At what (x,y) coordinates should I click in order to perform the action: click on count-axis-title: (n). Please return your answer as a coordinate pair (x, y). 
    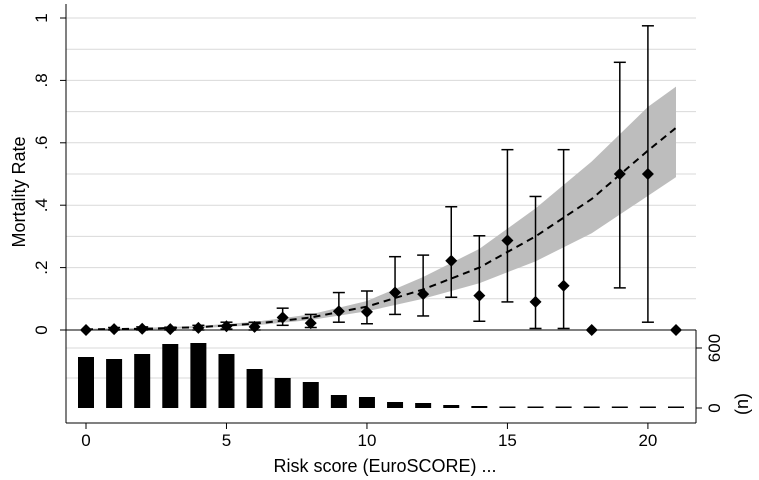
    Looking at the image, I should click on (742, 404).